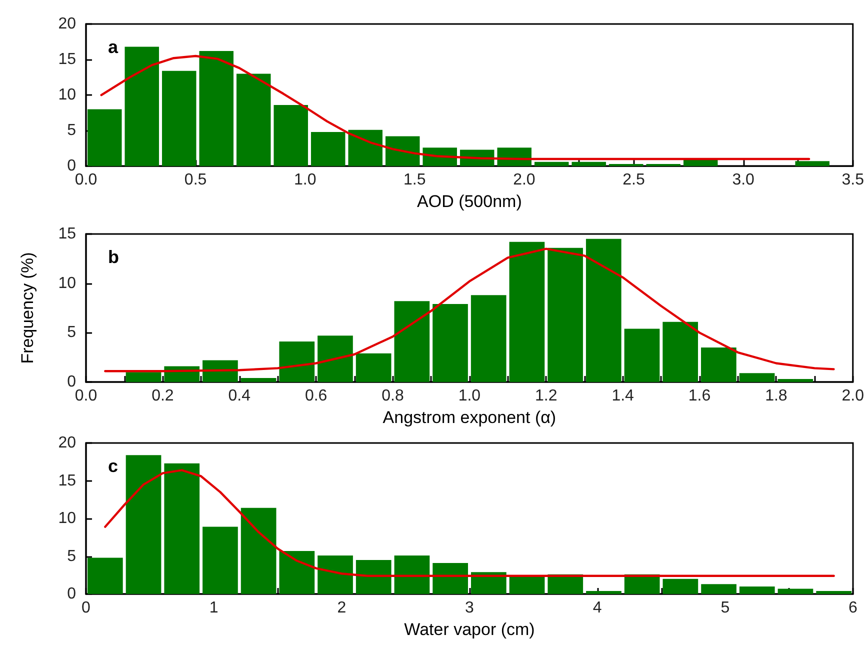 The height and width of the screenshot is (650, 867). I want to click on x-tick-label: 6, so click(853, 608).